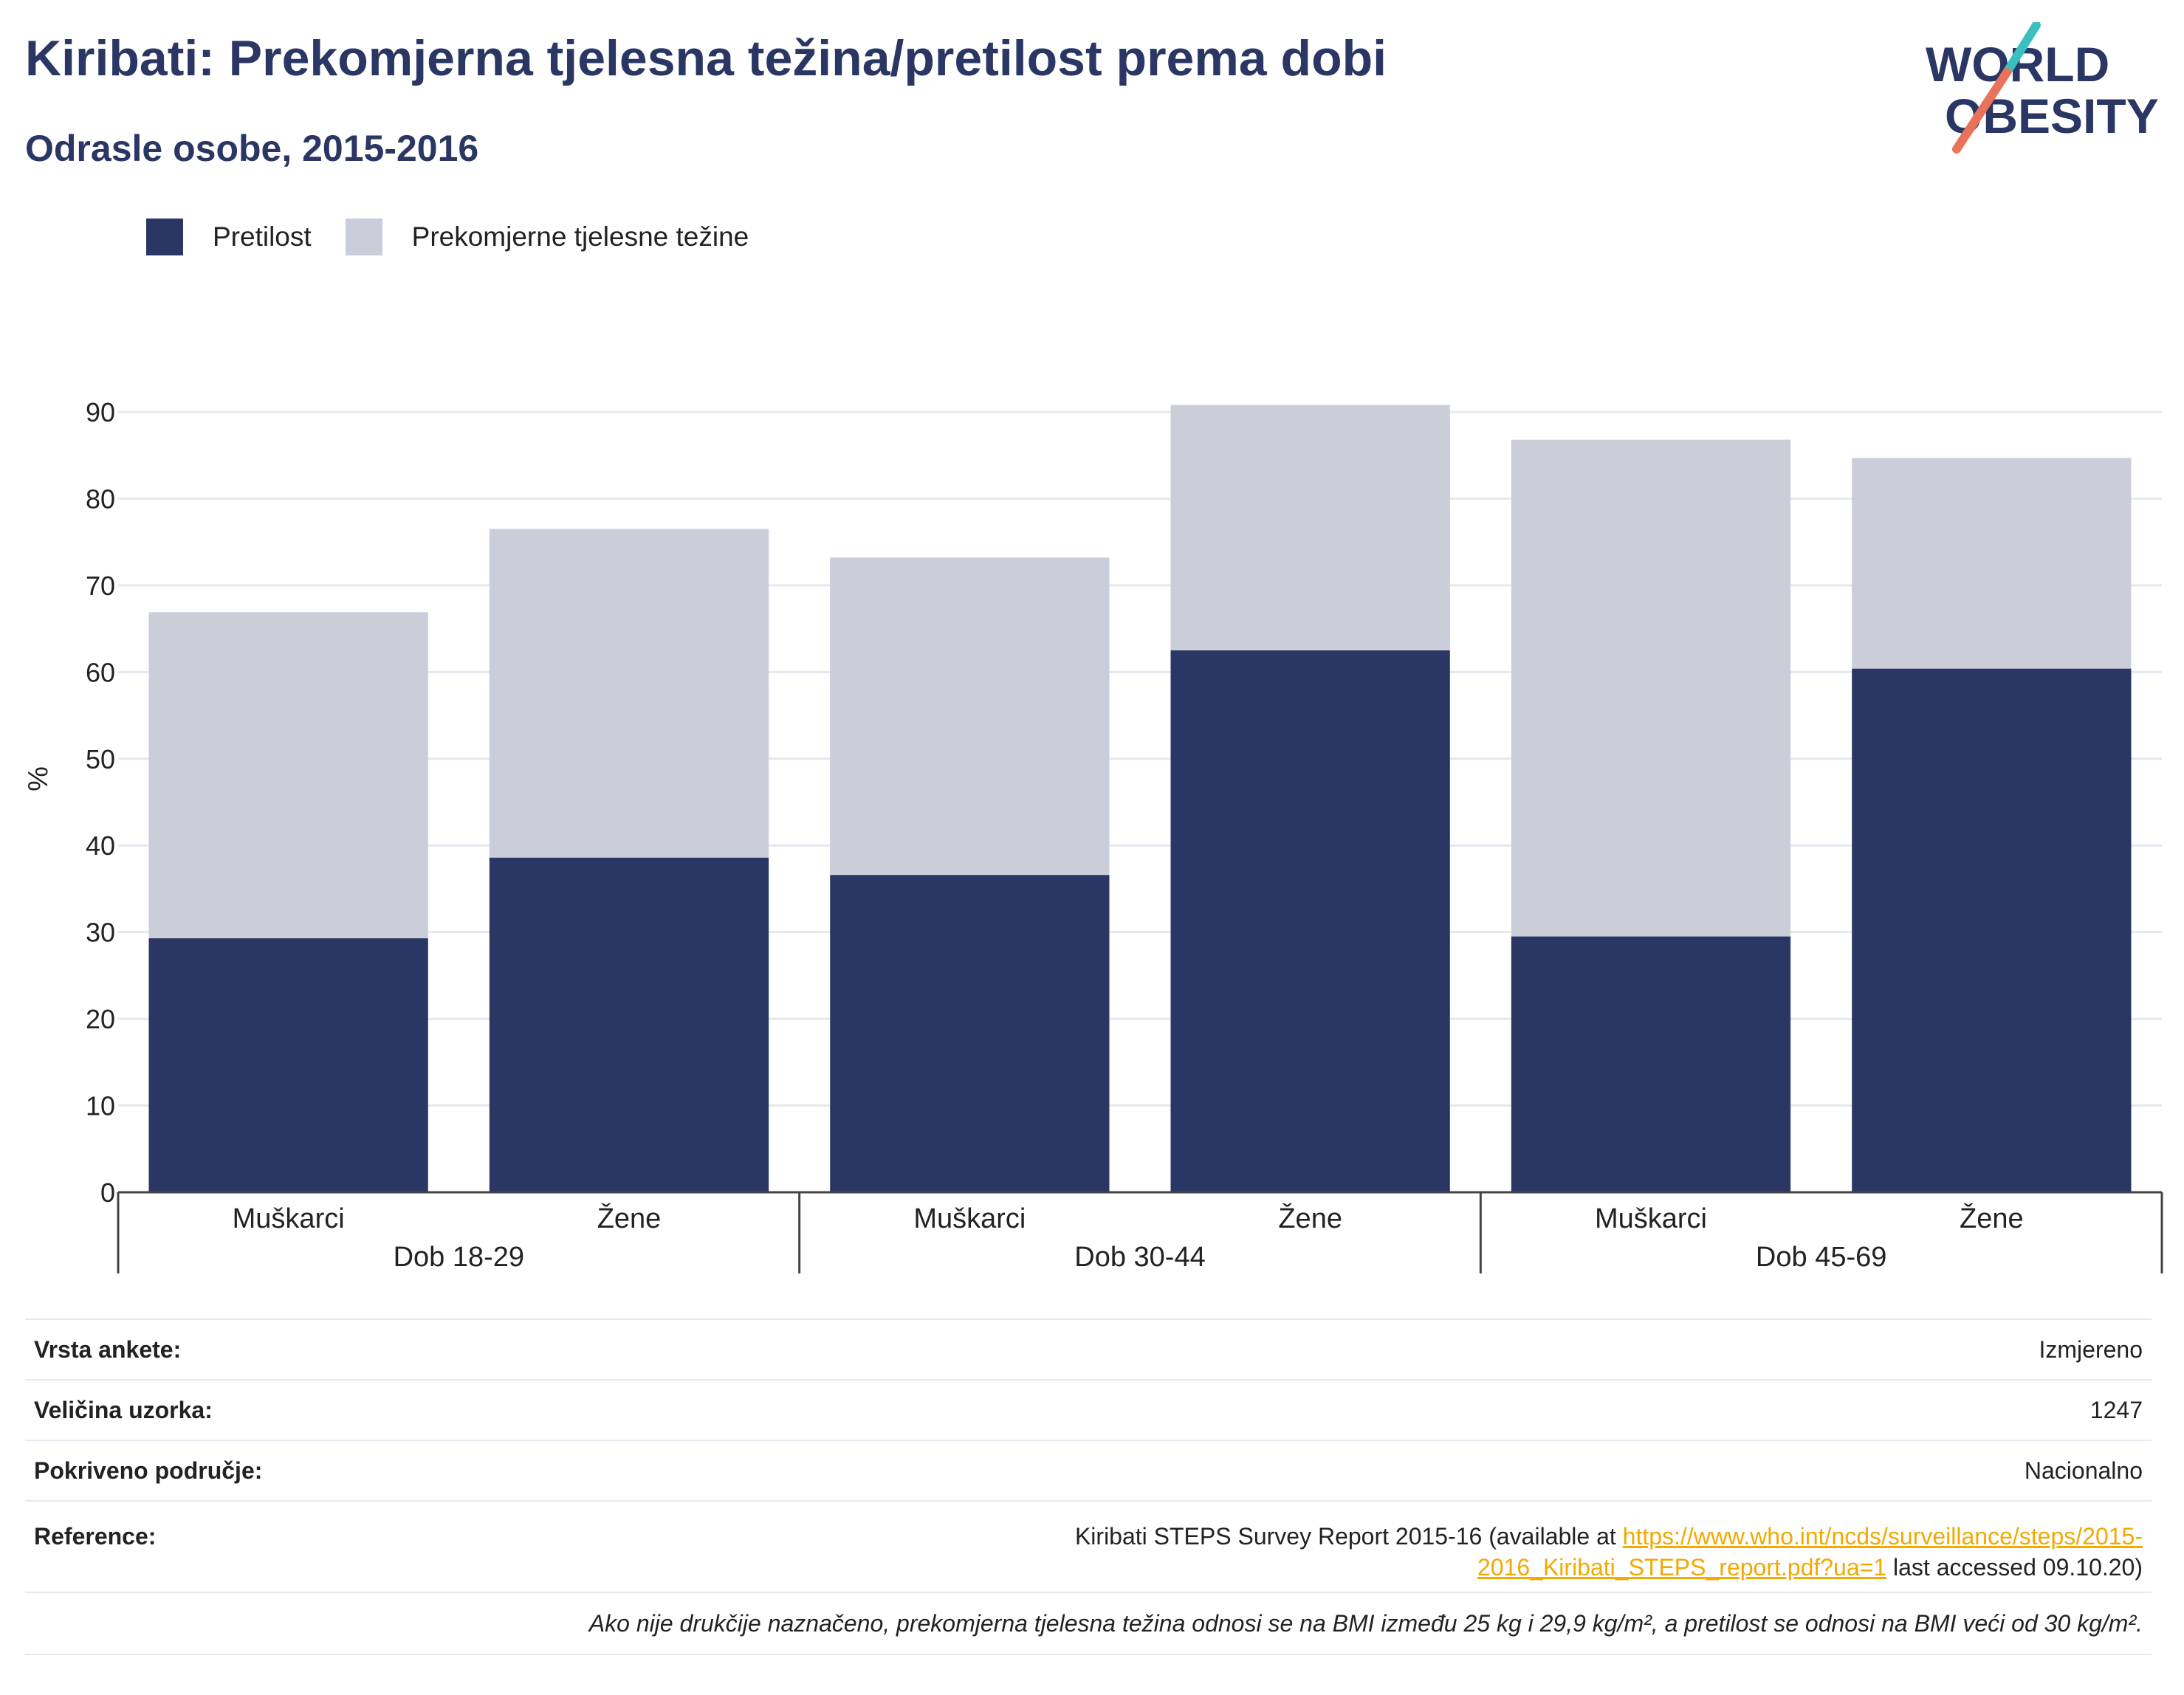 Image resolution: width=2184 pixels, height=1695 pixels. Describe the element at coordinates (459, 1257) in the screenshot. I see `x-group-label: Dob 18-29` at that location.